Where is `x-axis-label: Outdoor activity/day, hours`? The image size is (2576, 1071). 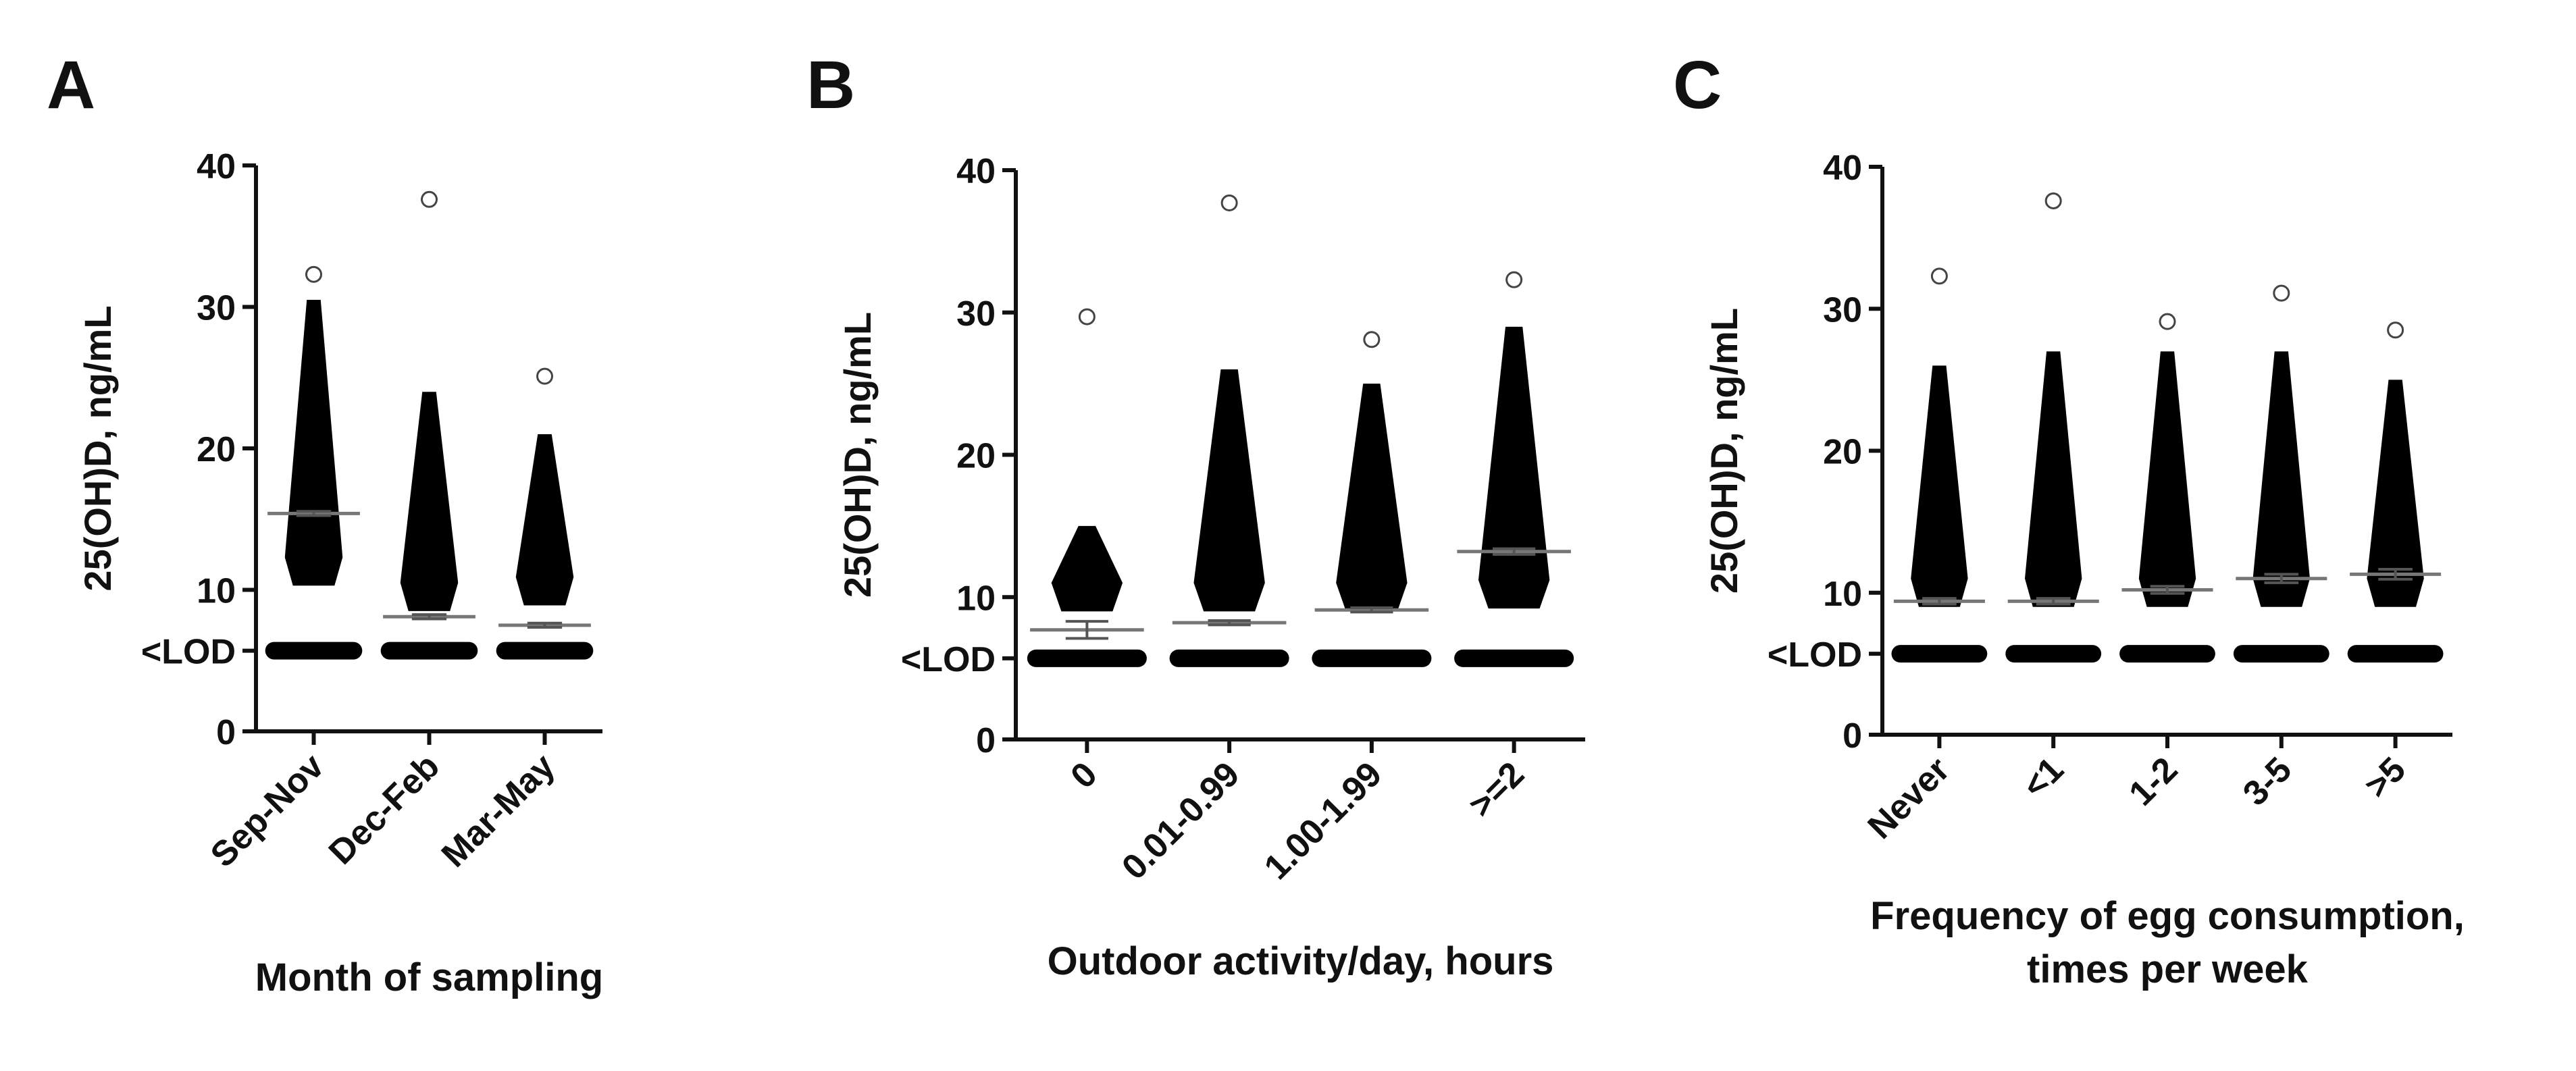 x-axis-label: Outdoor activity/day, hours is located at coordinates (1301, 961).